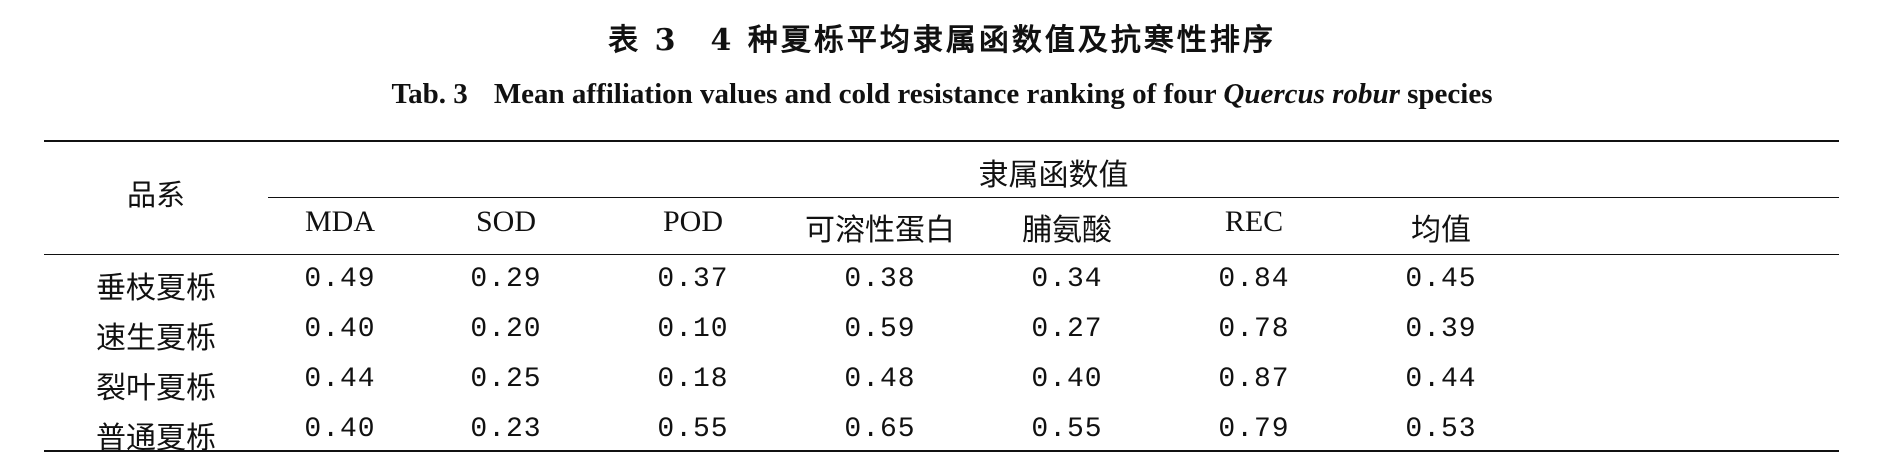  What do you see at coordinates (506, 329) in the screenshot?
I see `table-cell: 0.20` at bounding box center [506, 329].